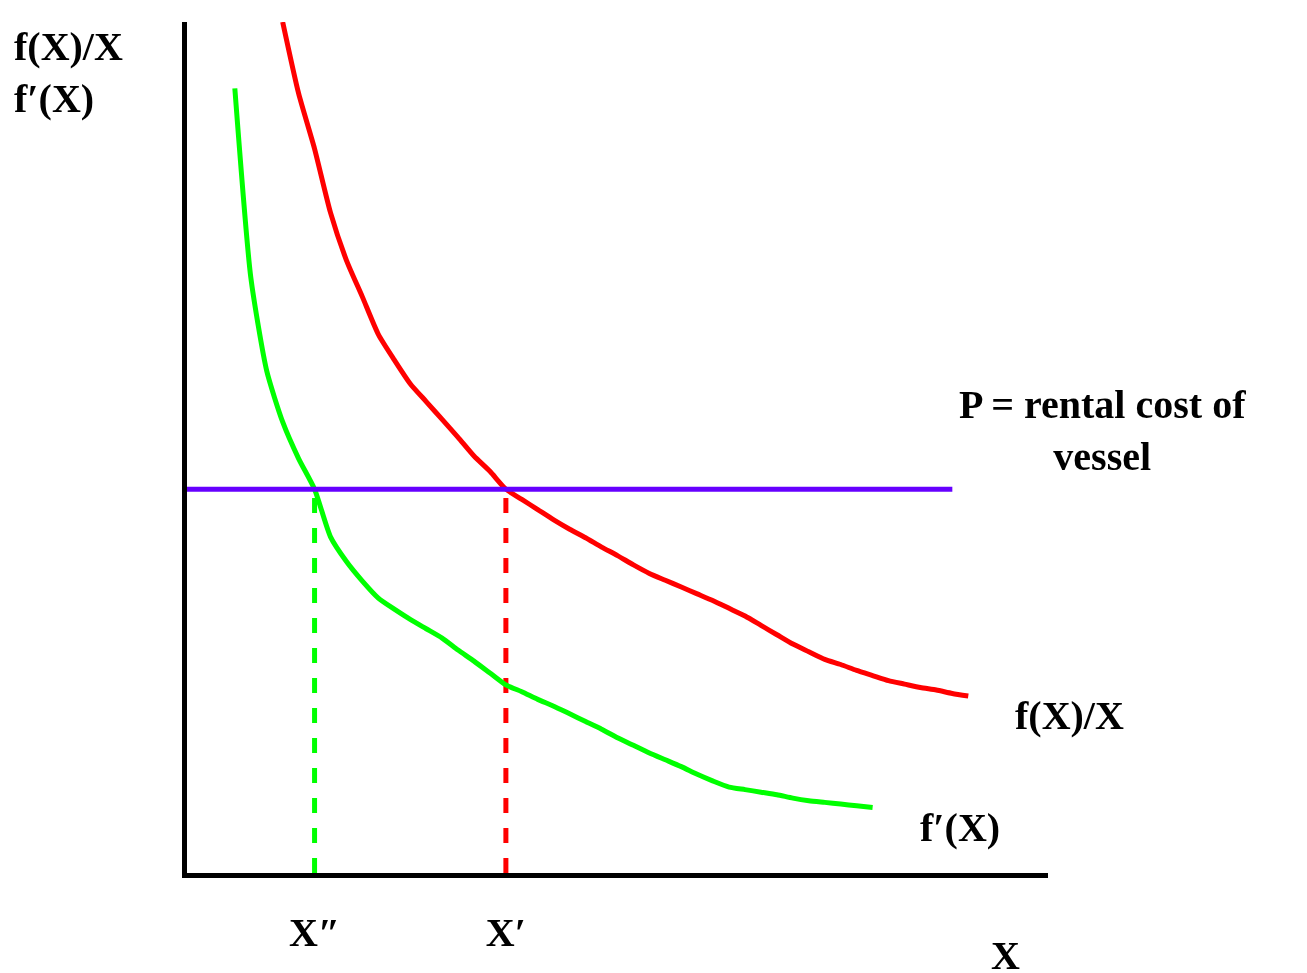 This screenshot has height=973, width=1307. What do you see at coordinates (315, 932) in the screenshot?
I see `x-tick-label: X″` at bounding box center [315, 932].